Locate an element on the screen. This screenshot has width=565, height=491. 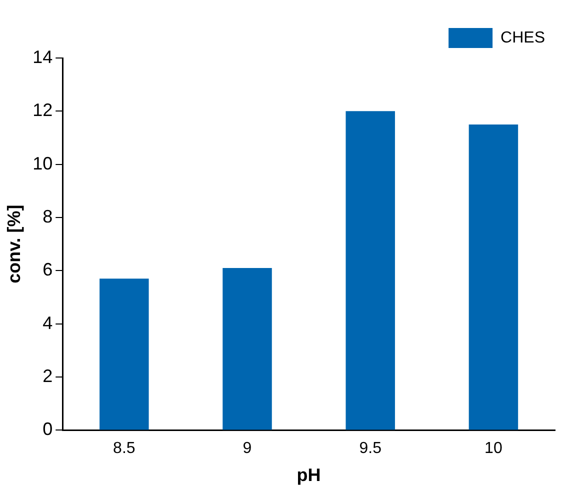
x-axis-title: pH is located at coordinates (308, 475).